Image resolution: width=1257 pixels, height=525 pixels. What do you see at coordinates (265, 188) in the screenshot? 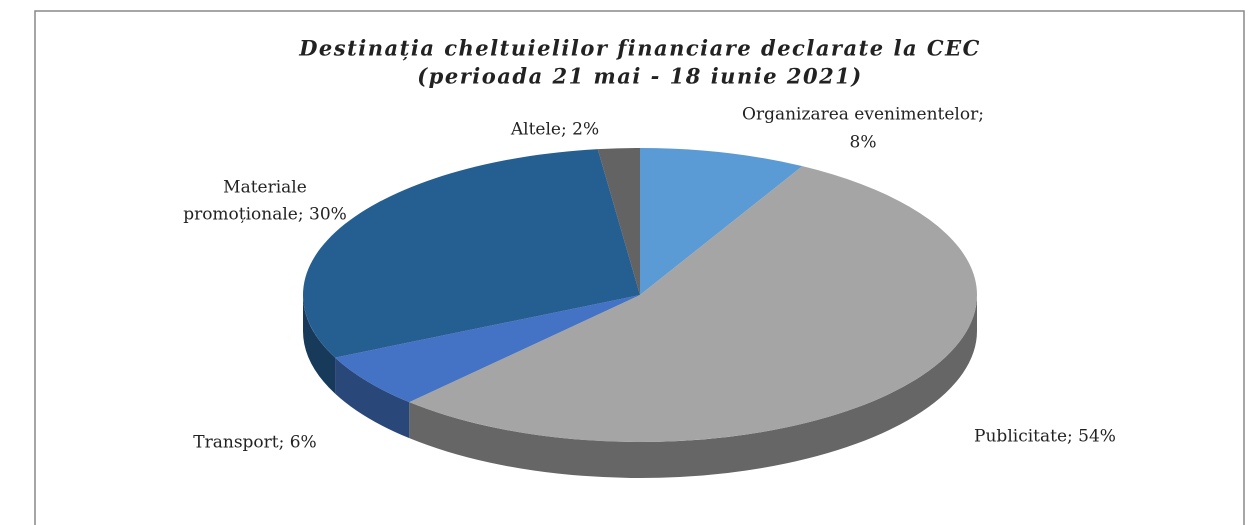
I see `data-label: Materiale` at bounding box center [265, 188].